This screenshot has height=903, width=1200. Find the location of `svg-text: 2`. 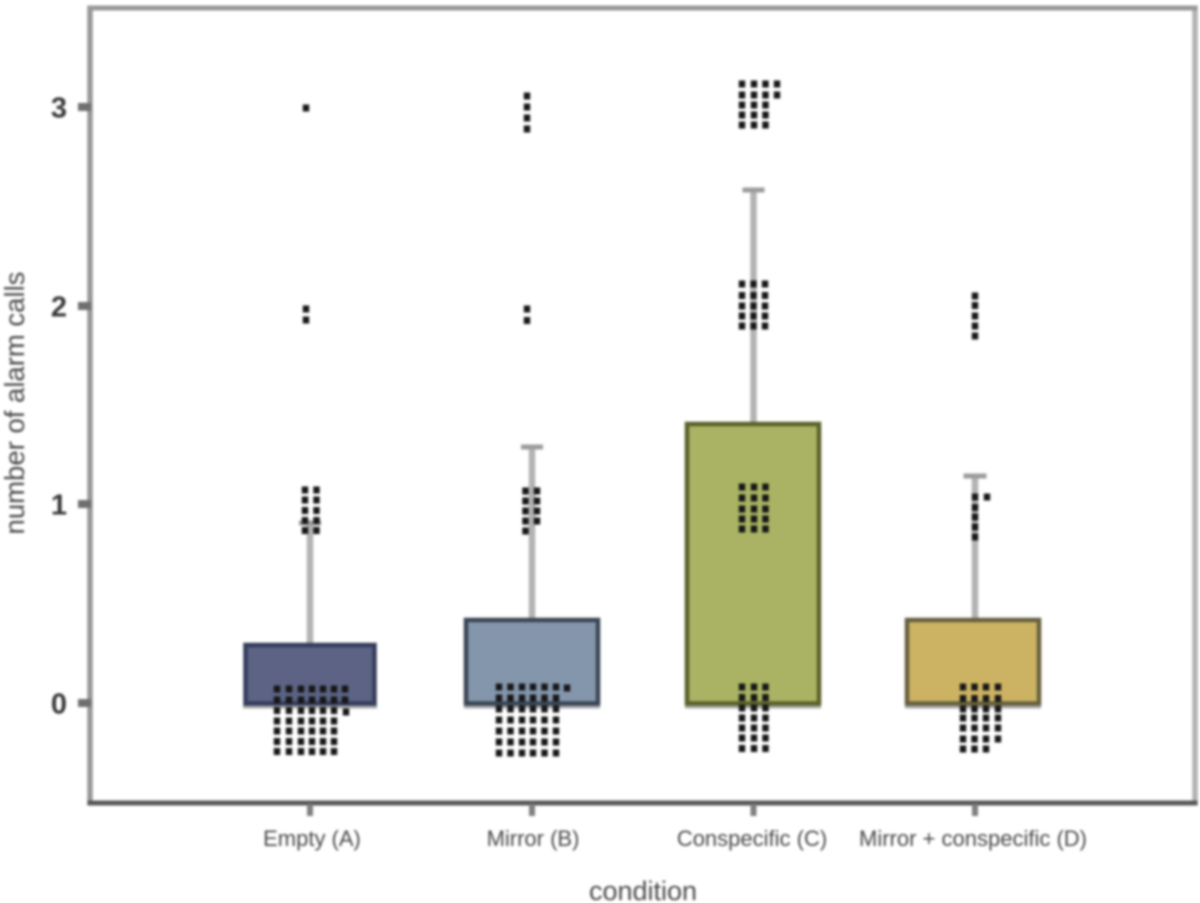

svg-text: 2 is located at coordinates (59, 308).